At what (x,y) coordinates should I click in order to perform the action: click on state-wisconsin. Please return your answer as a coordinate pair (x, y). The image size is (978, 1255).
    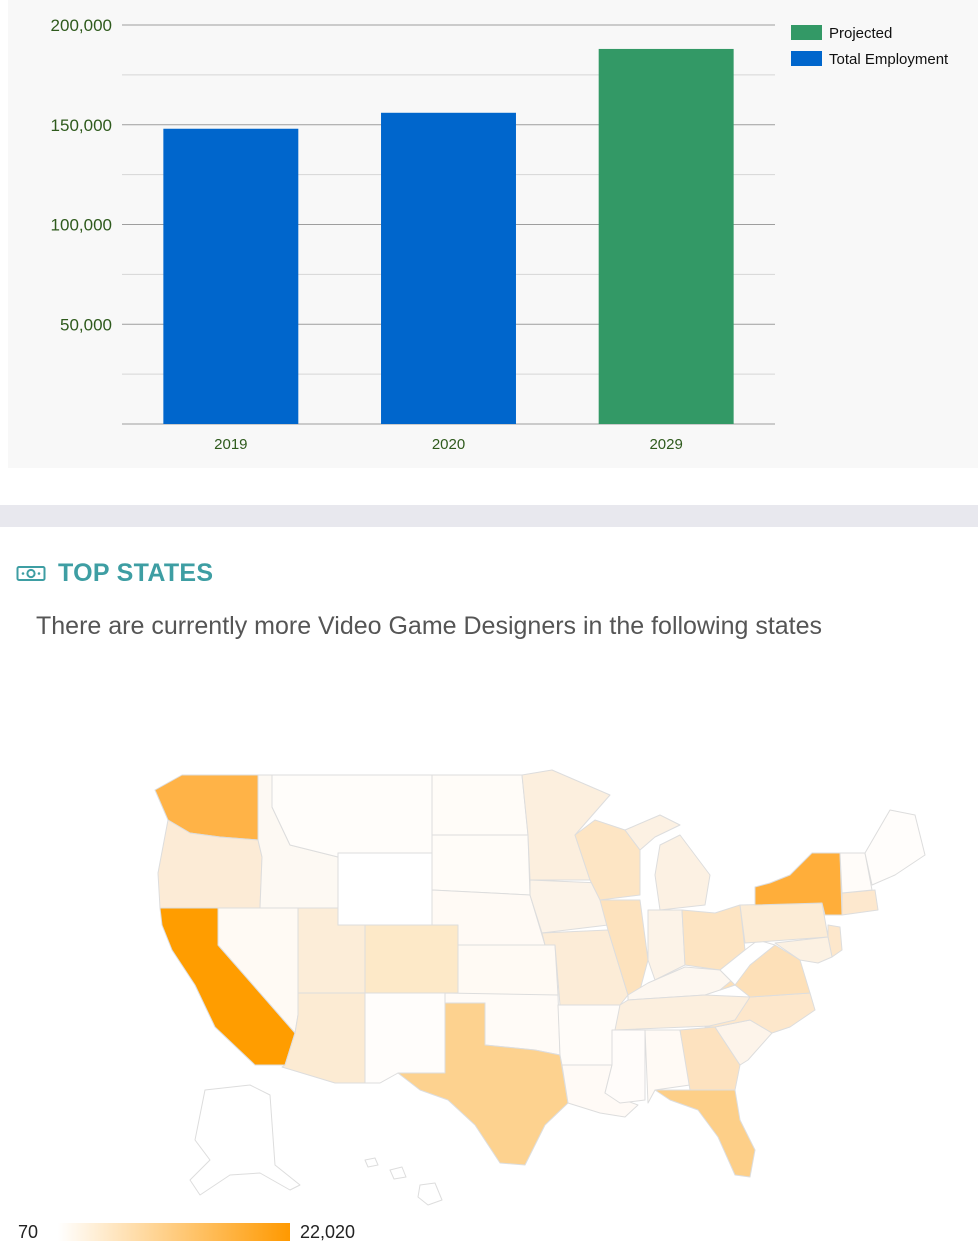
    Looking at the image, I should click on (607, 860).